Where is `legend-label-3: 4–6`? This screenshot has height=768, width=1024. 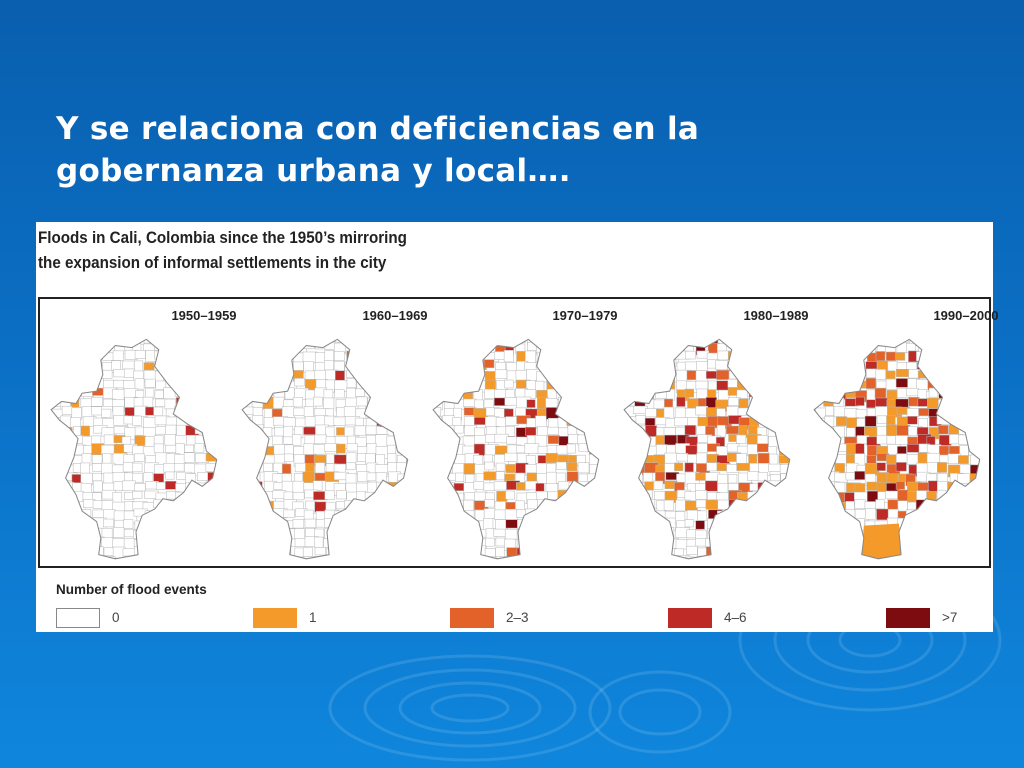
legend-label-3: 4–6 is located at coordinates (735, 617).